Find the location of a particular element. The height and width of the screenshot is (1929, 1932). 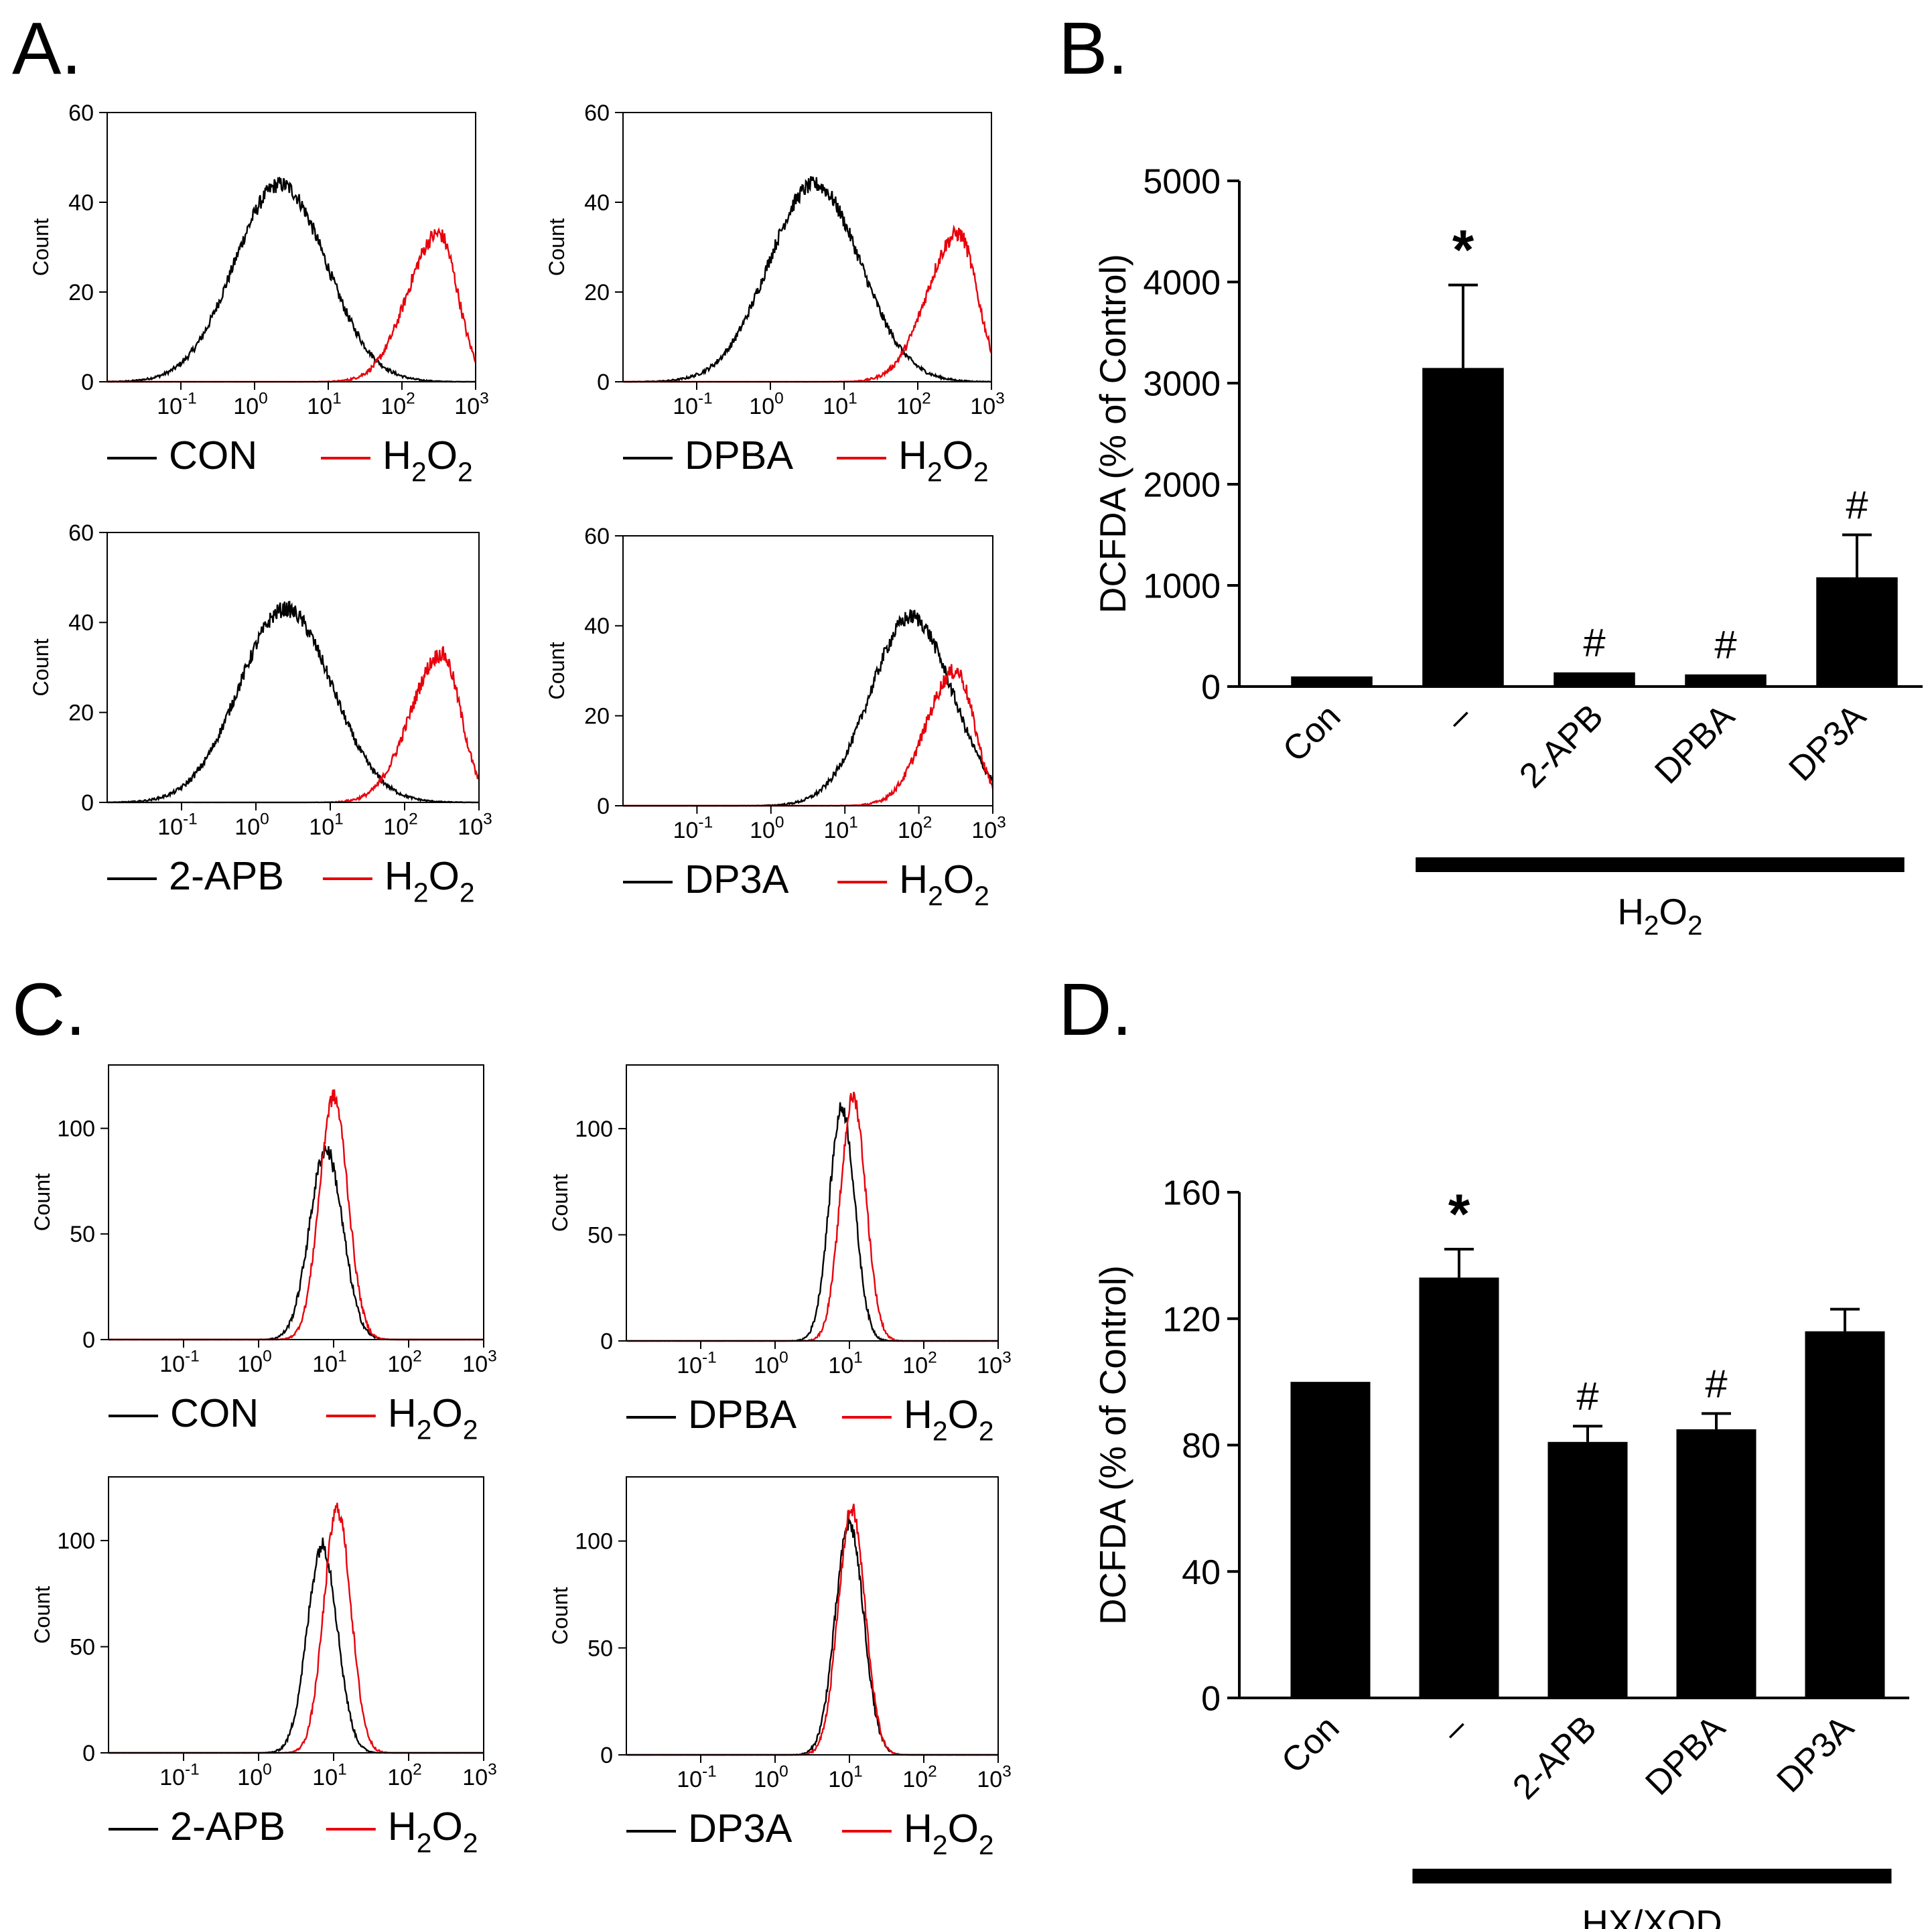

group-label-part: O is located at coordinates (1673, 911).